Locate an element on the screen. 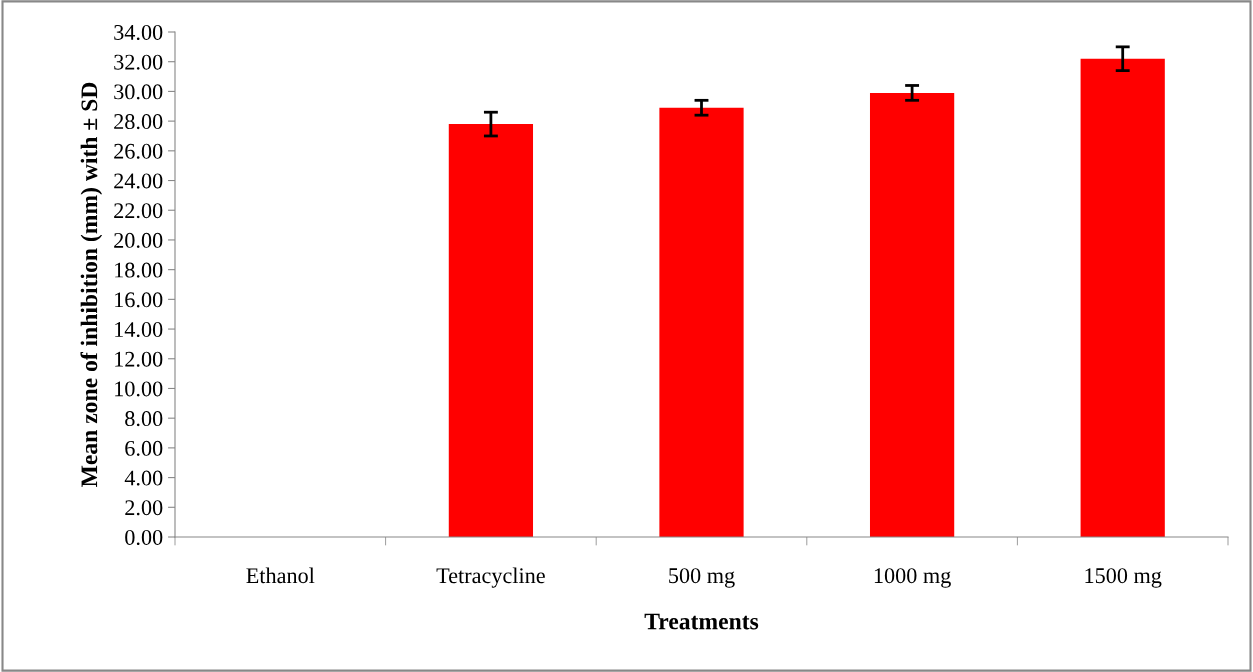  x-tick-label: Tetracycline is located at coordinates (490, 577).